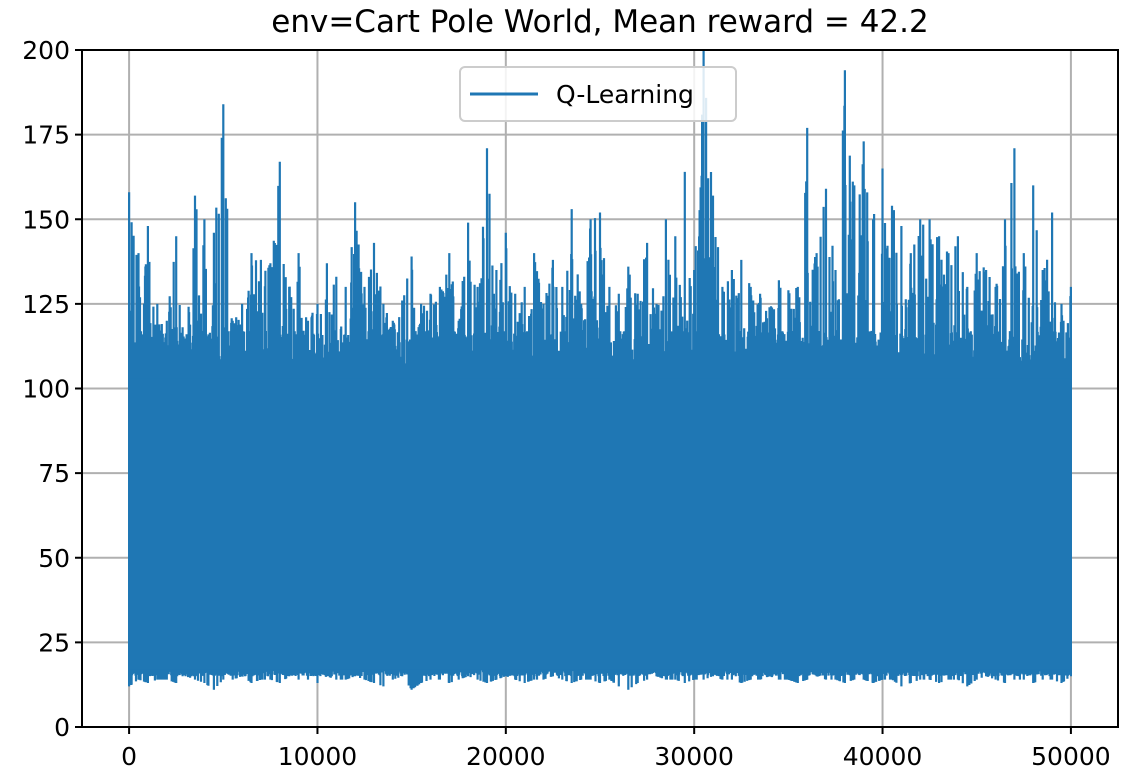 The width and height of the screenshot is (1124, 776). What do you see at coordinates (46, 389) in the screenshot?
I see `y-tick-label: 100` at bounding box center [46, 389].